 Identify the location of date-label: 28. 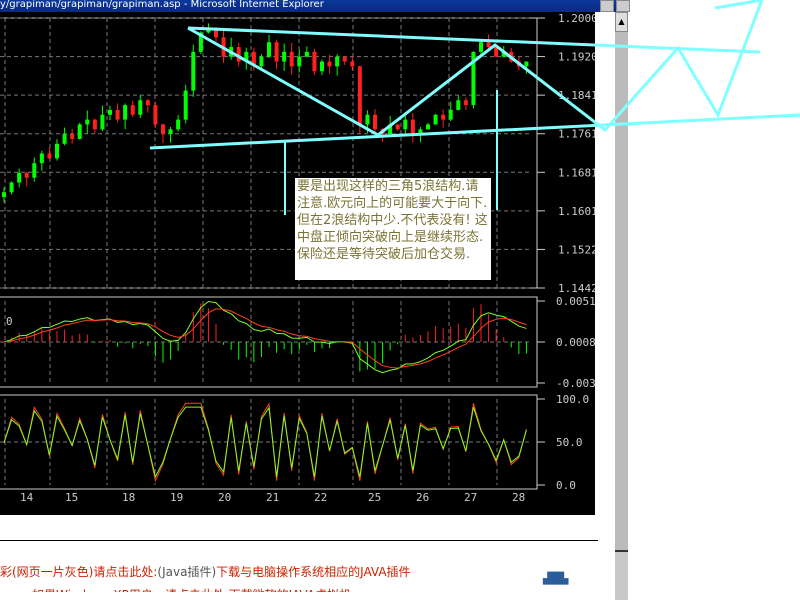
(518, 497).